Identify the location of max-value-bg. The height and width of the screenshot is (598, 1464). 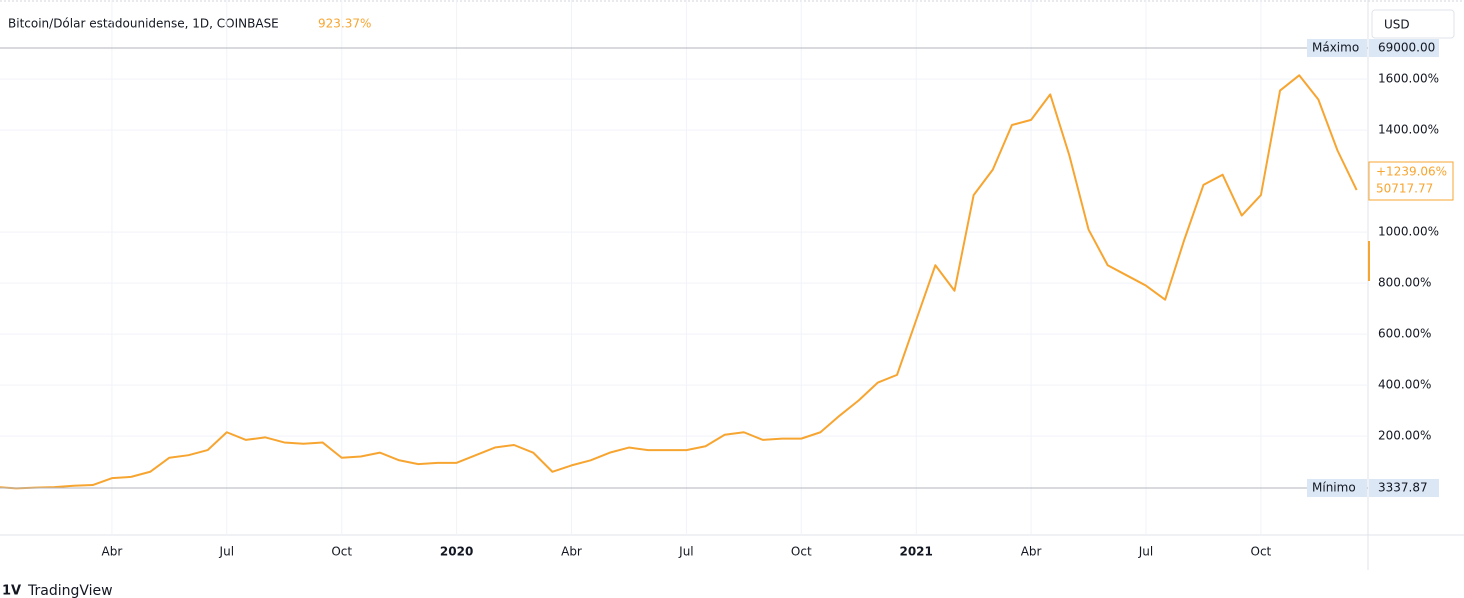
(1404, 48).